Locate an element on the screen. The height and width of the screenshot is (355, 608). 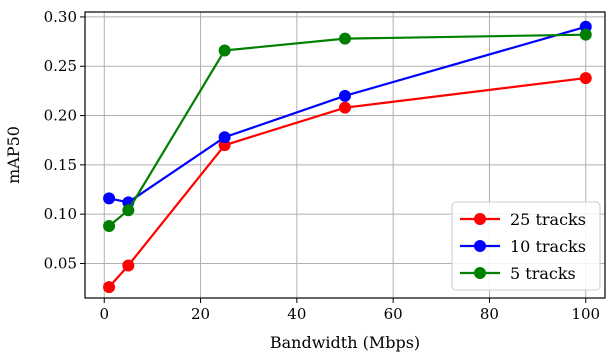
y-axis-label: mAP50 is located at coordinates (13, 155).